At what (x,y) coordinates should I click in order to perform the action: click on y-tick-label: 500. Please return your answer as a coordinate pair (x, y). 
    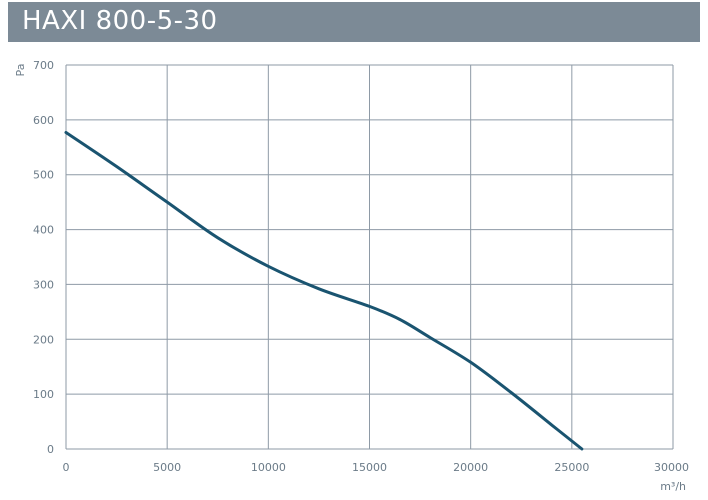
    Looking at the image, I should click on (43, 175).